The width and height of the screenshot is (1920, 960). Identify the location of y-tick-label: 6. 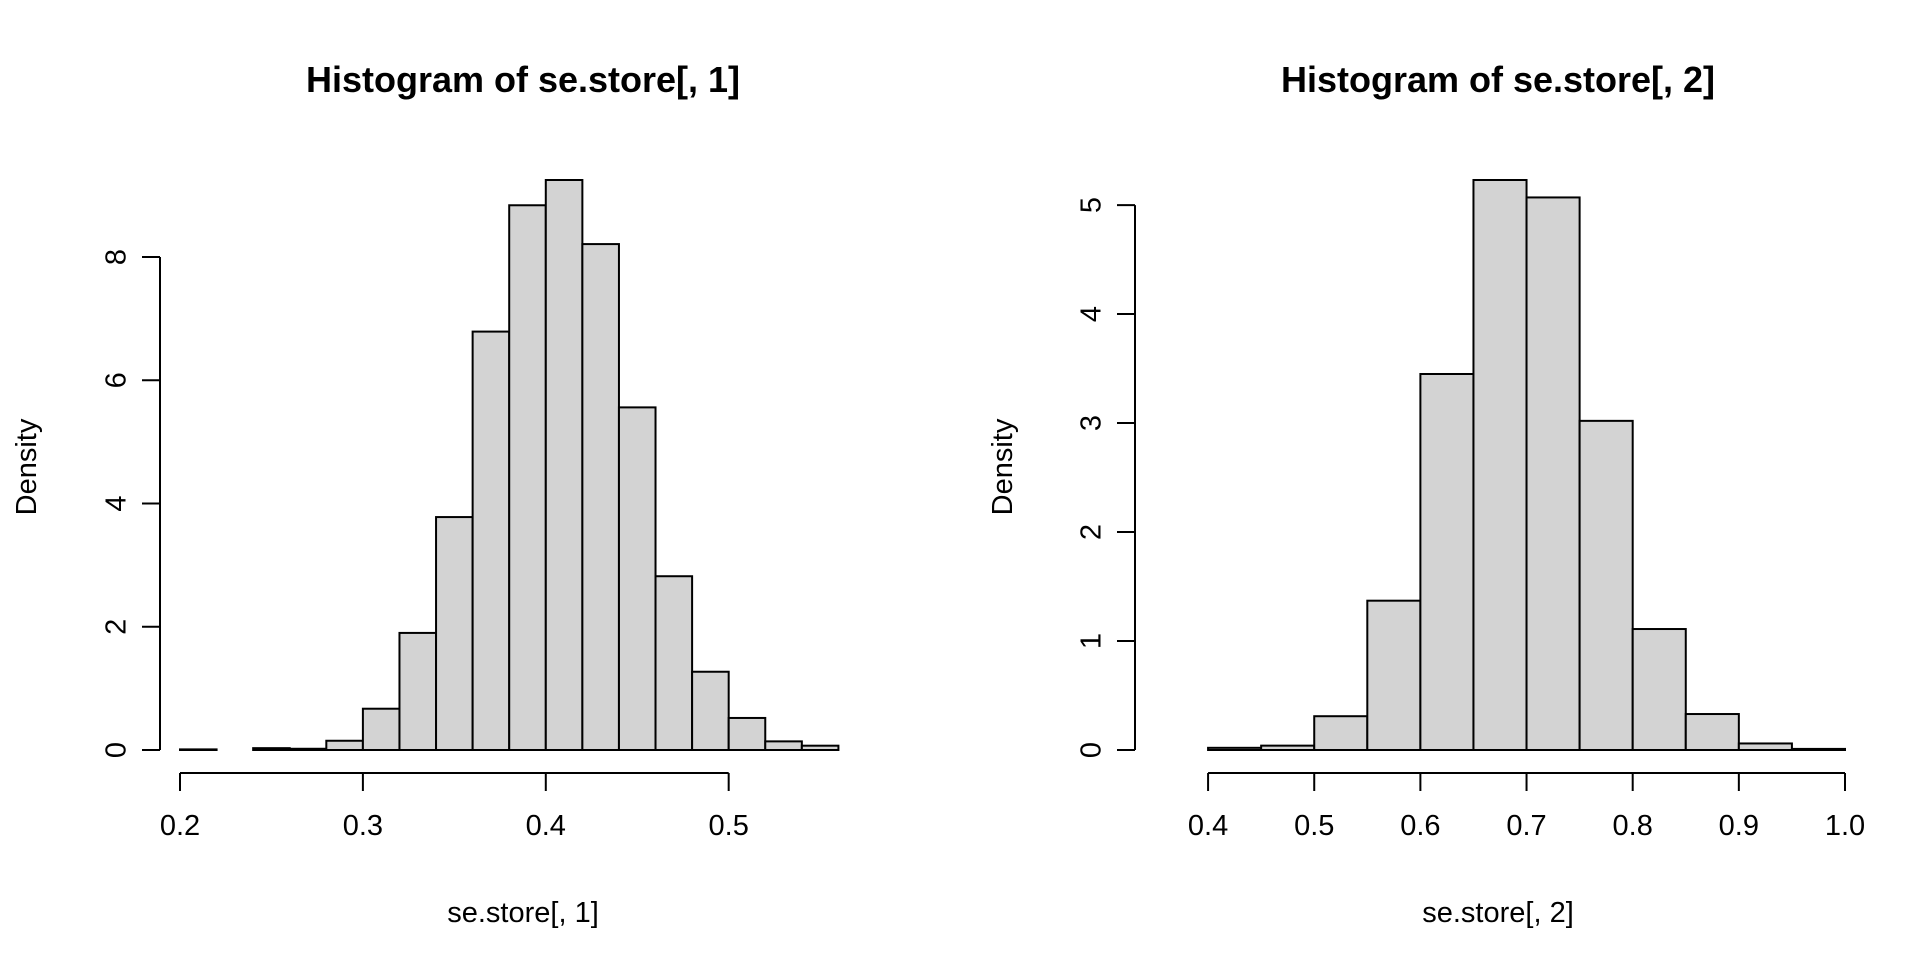
(117, 380).